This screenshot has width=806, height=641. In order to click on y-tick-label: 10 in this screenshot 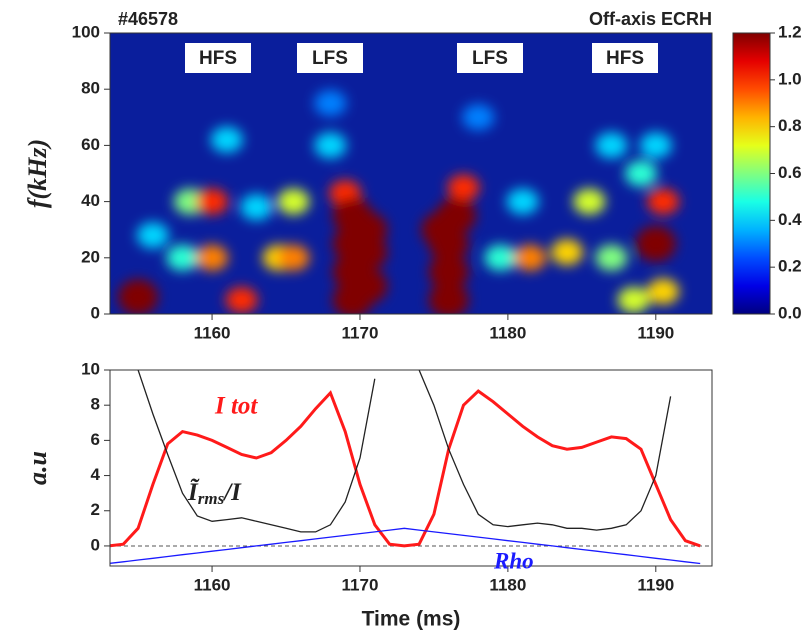, I will do `click(90, 368)`.